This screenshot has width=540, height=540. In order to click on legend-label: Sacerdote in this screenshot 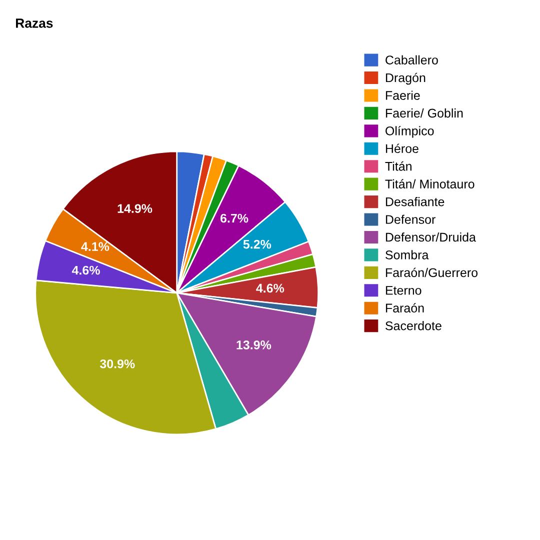, I will do `click(414, 325)`.